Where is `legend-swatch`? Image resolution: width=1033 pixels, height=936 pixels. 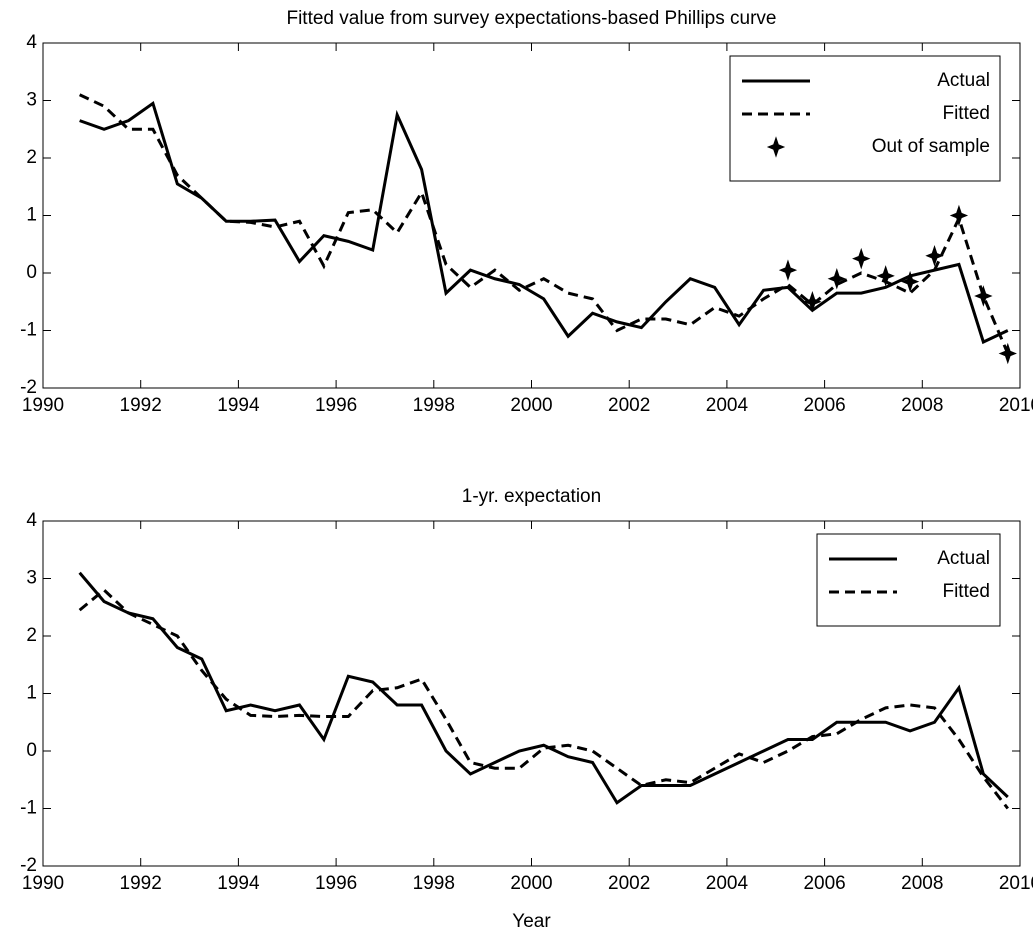 legend-swatch is located at coordinates (776, 147).